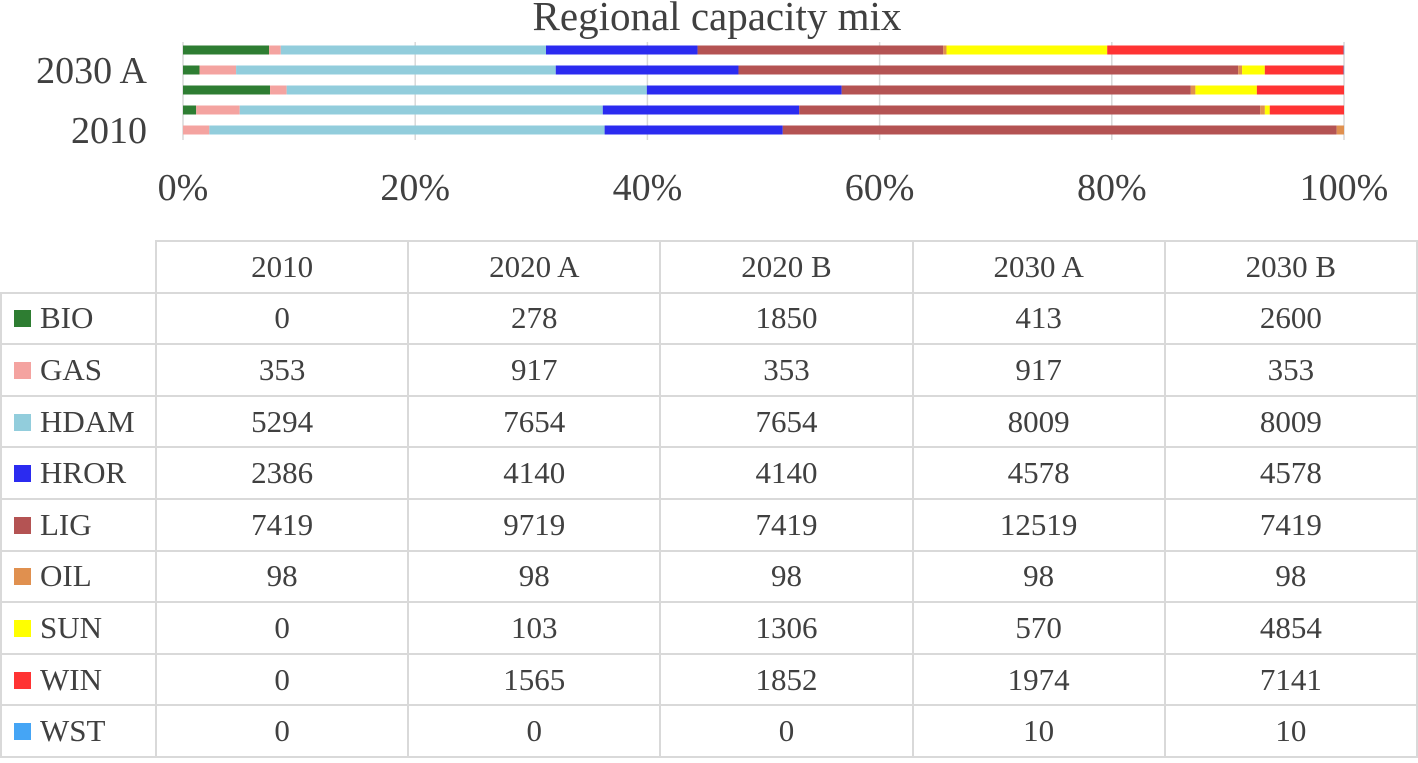  What do you see at coordinates (282, 421) in the screenshot?
I see `table-cell: 5294` at bounding box center [282, 421].